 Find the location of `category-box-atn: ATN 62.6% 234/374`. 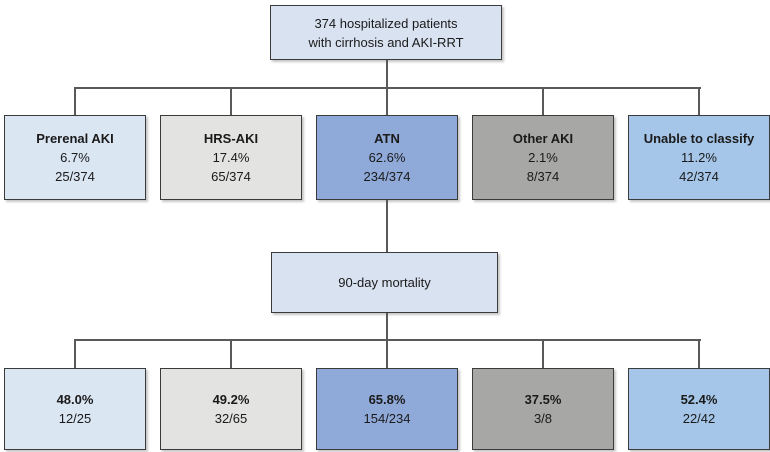

category-box-atn: ATN 62.6% 234/374 is located at coordinates (387, 157).